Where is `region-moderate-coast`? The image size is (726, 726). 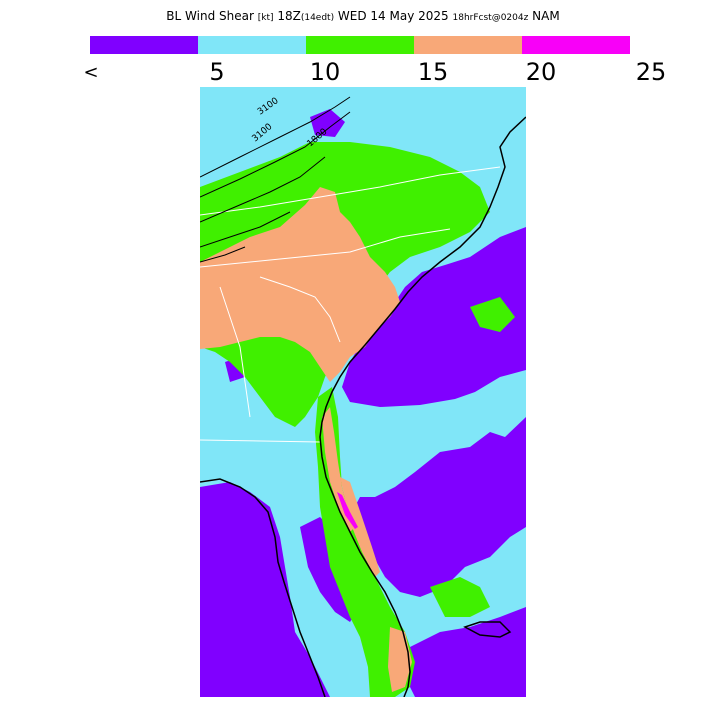
region-moderate-coast is located at coordinates (365, 542).